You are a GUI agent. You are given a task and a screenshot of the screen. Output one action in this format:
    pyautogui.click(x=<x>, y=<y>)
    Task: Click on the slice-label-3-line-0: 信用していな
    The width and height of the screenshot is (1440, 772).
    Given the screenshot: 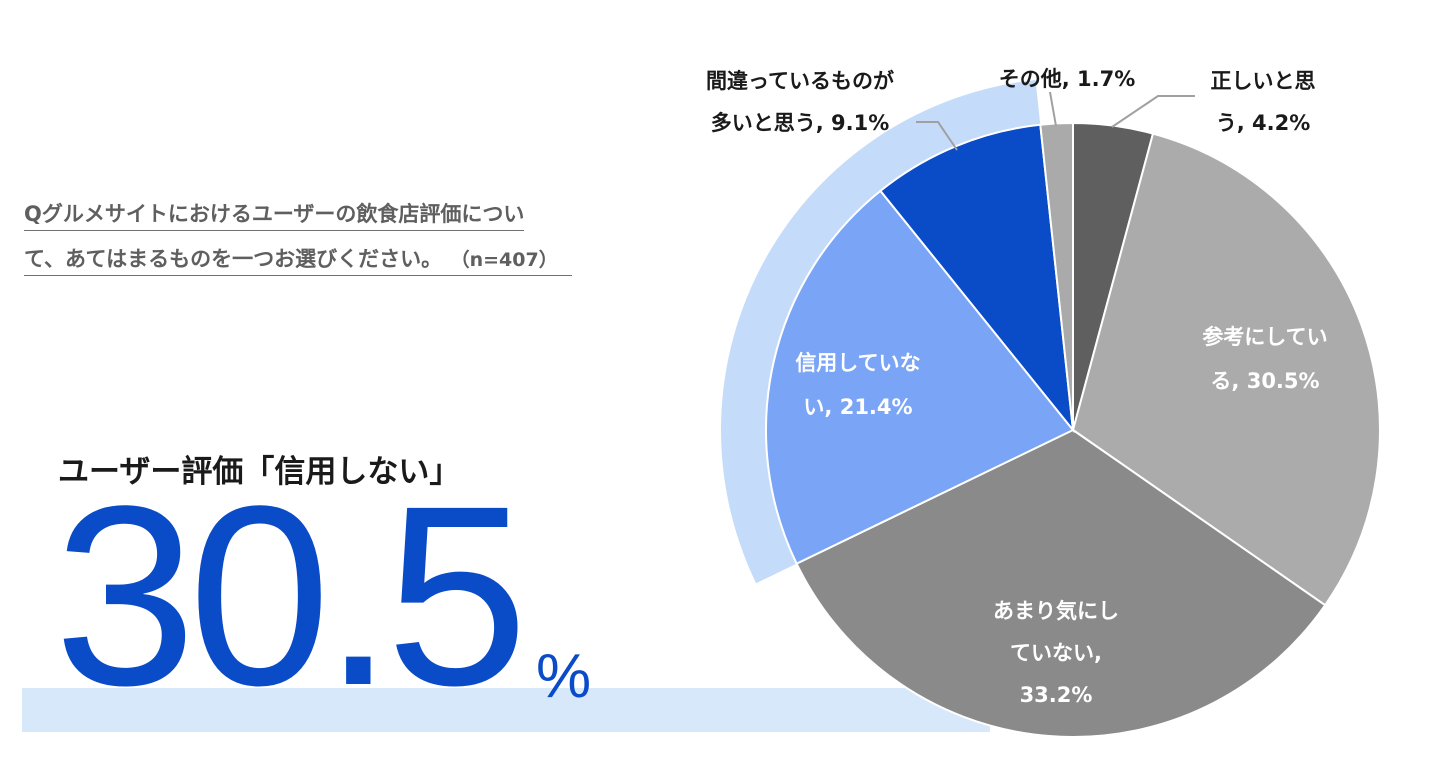 What is the action you would take?
    pyautogui.click(x=857, y=363)
    